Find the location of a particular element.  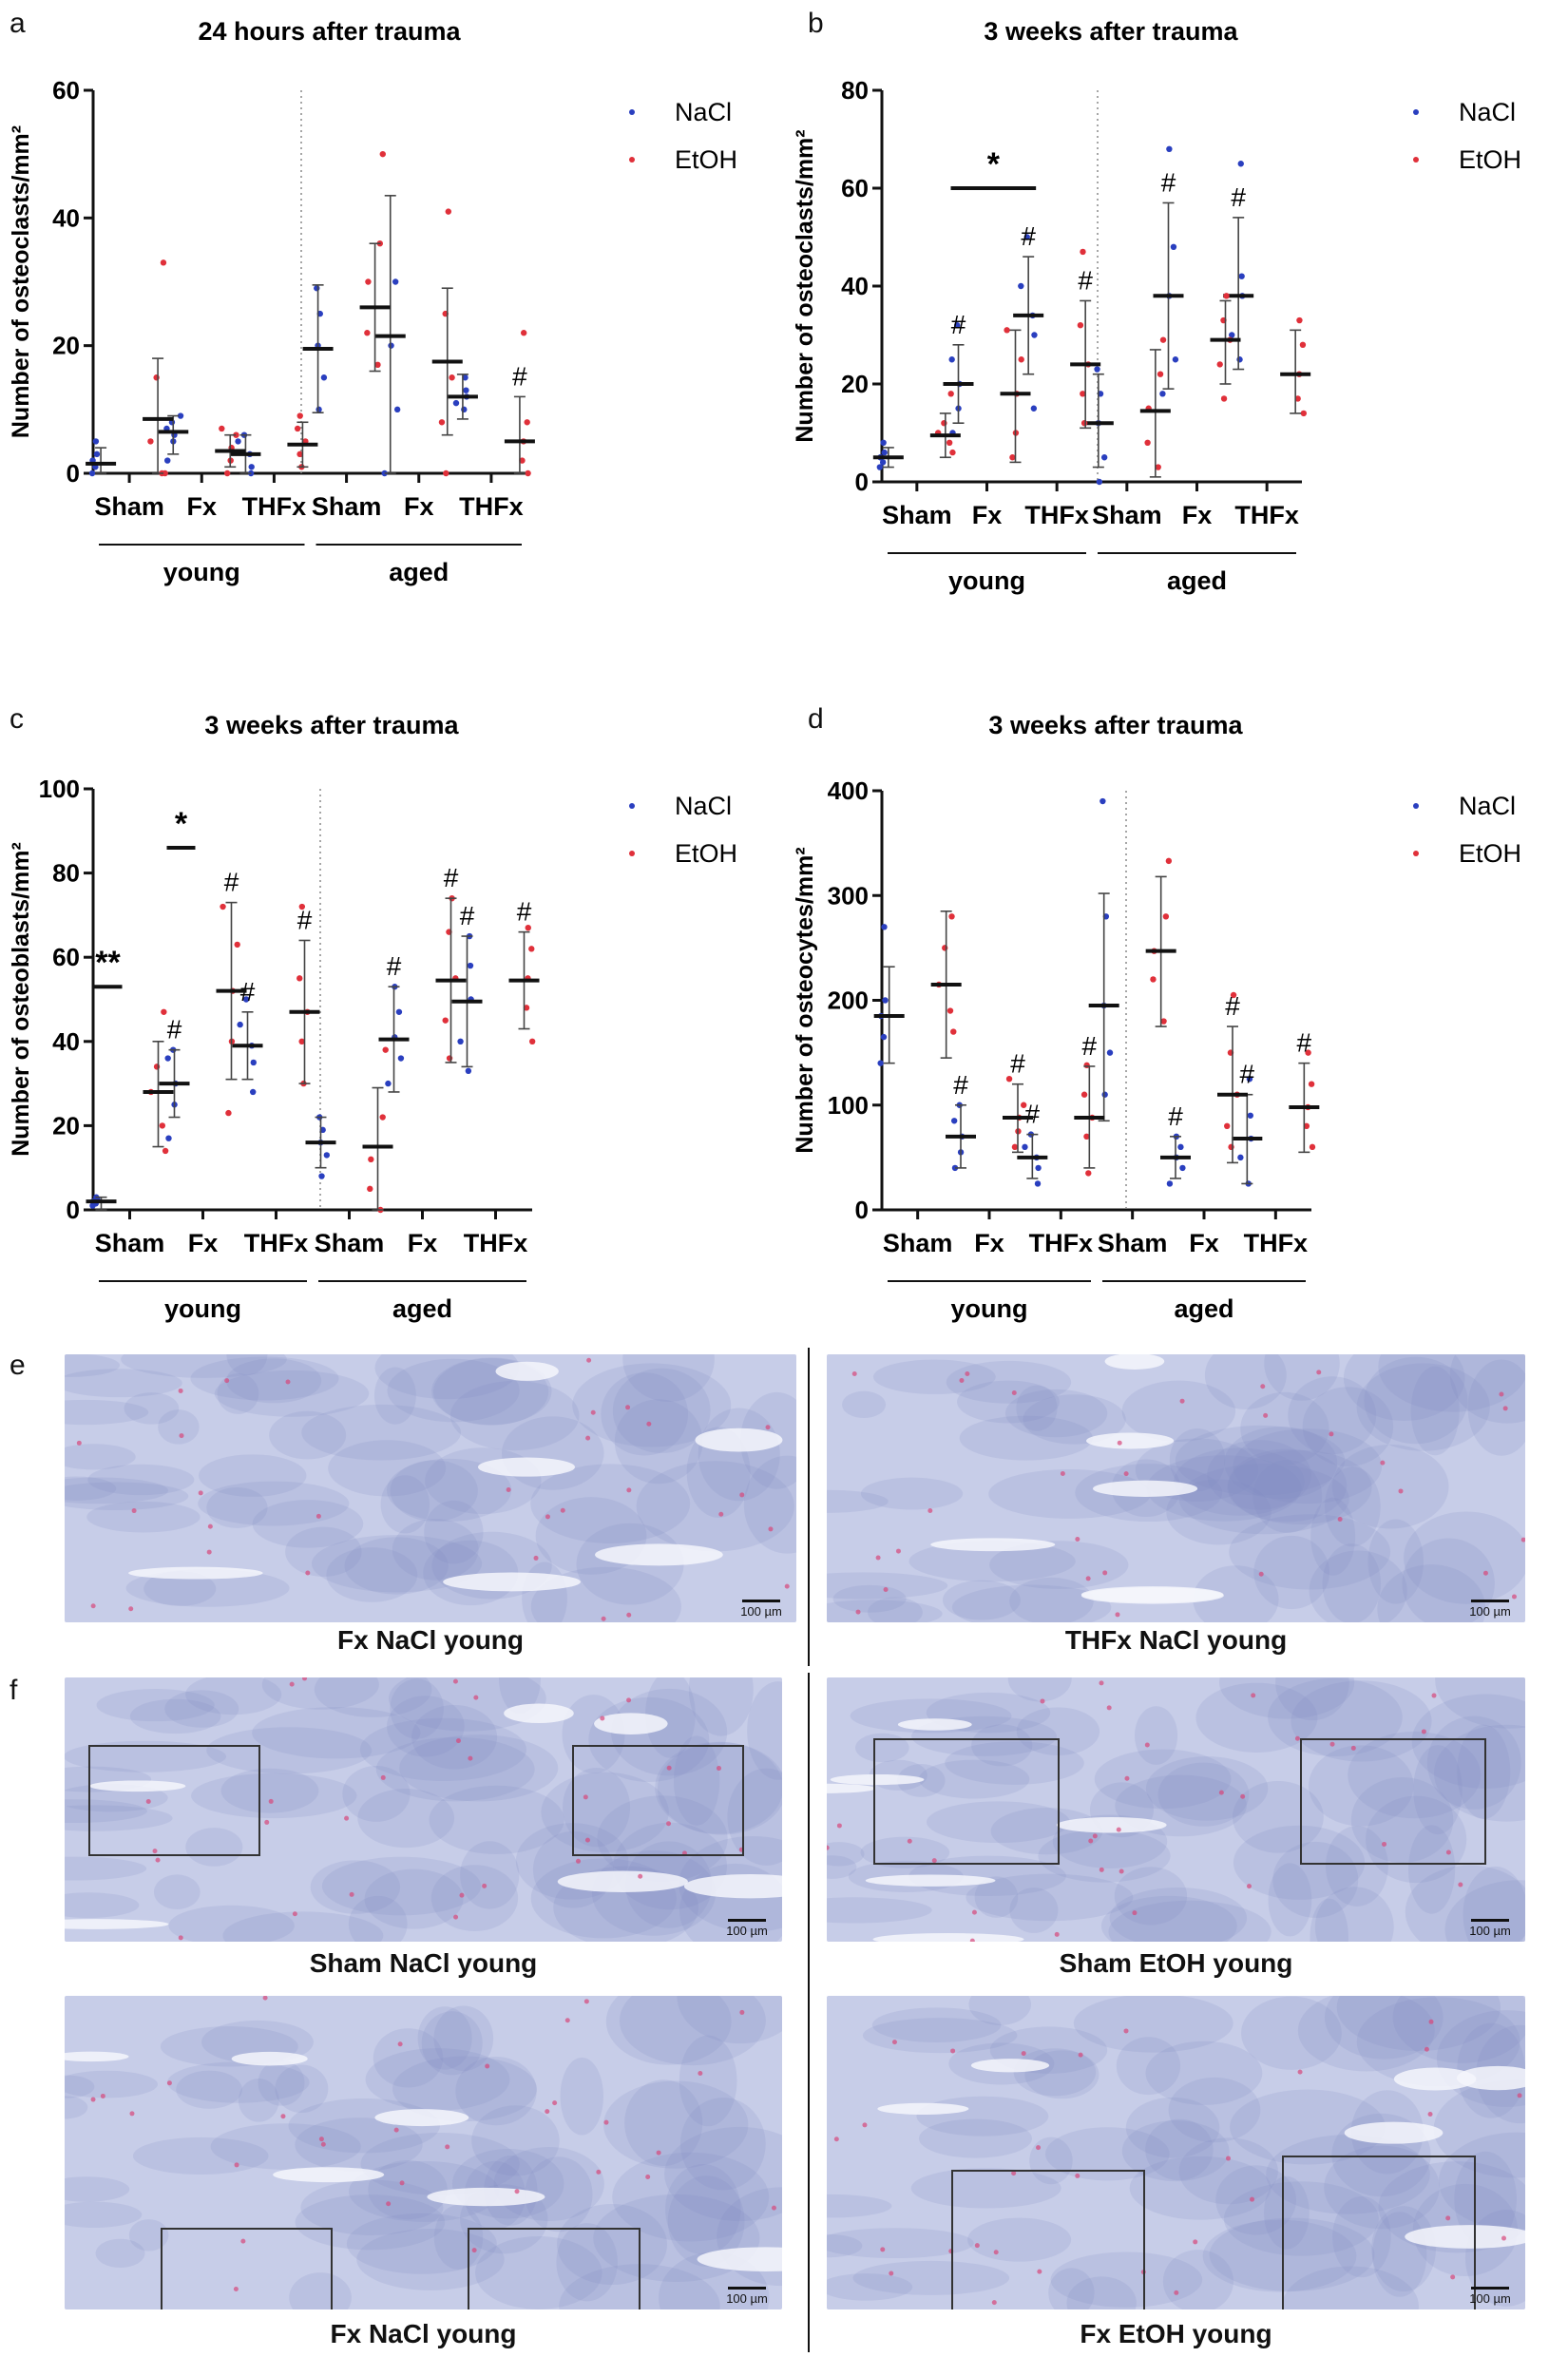

panel-letter-e: e is located at coordinates (18, 1365).